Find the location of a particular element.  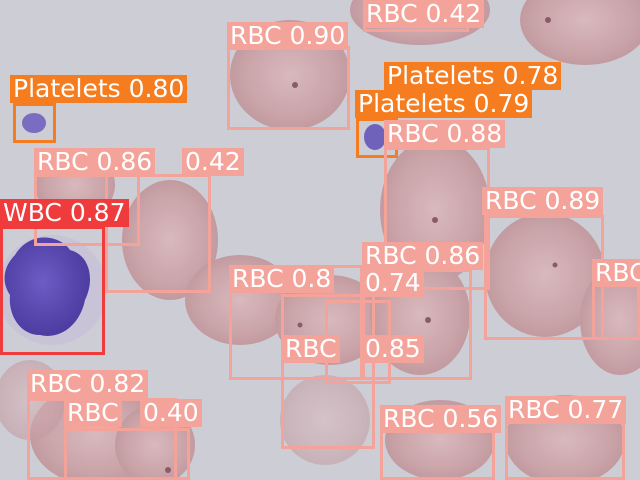

detection-label: RBC 0.56 is located at coordinates (441, 419).